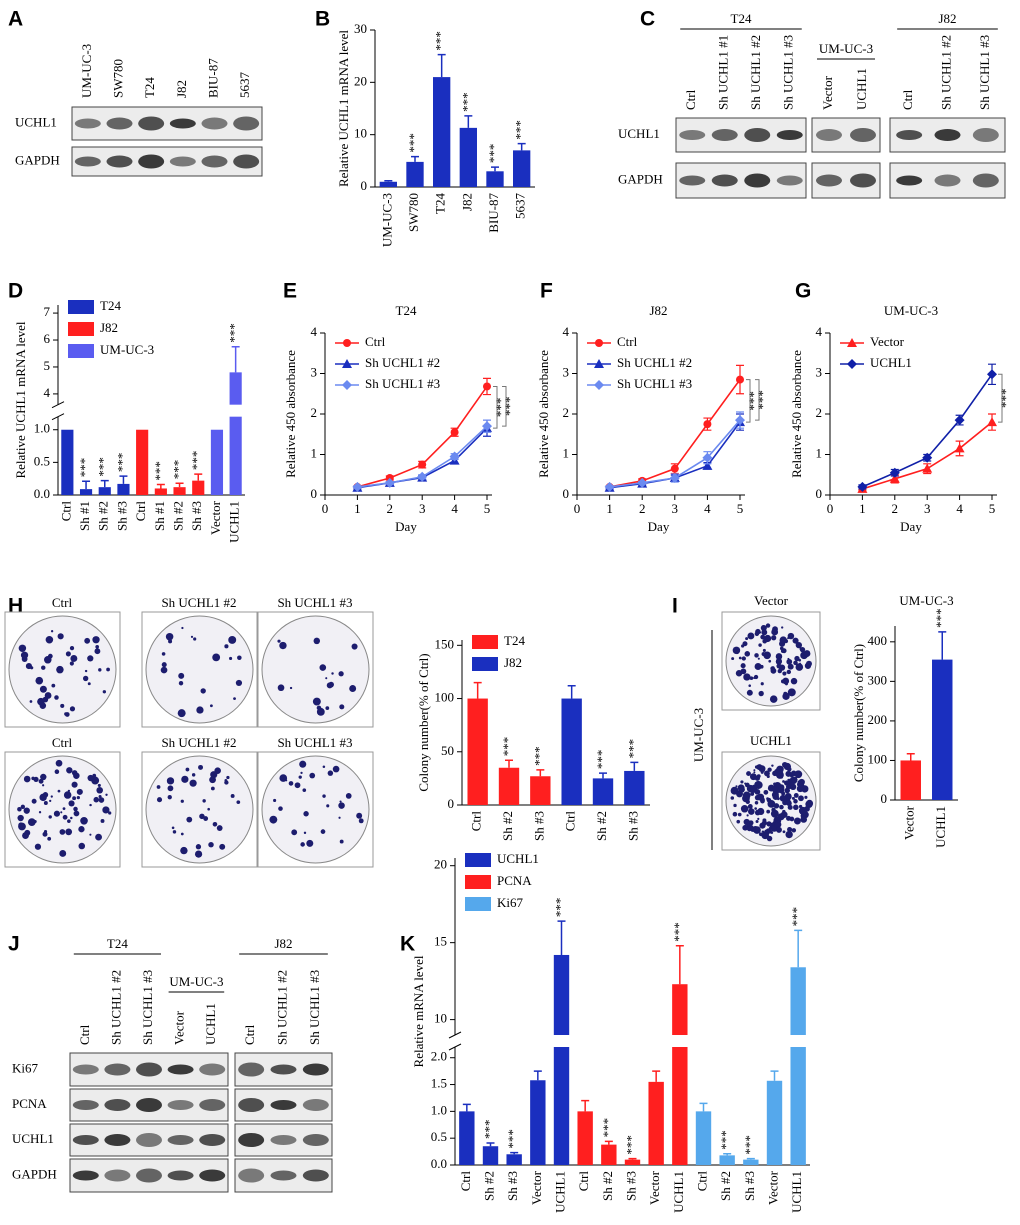 The height and width of the screenshot is (1225, 1020). Describe the element at coordinates (322, 19) in the screenshot. I see `panel-letter: B` at that location.